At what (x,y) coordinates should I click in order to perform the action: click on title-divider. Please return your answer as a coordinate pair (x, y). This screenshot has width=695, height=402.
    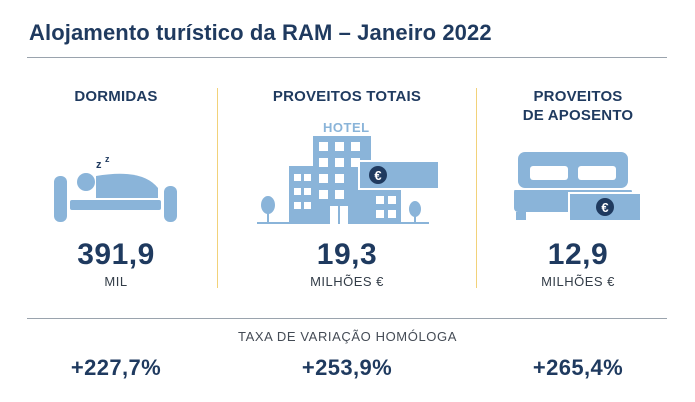
    Looking at the image, I should click on (347, 57).